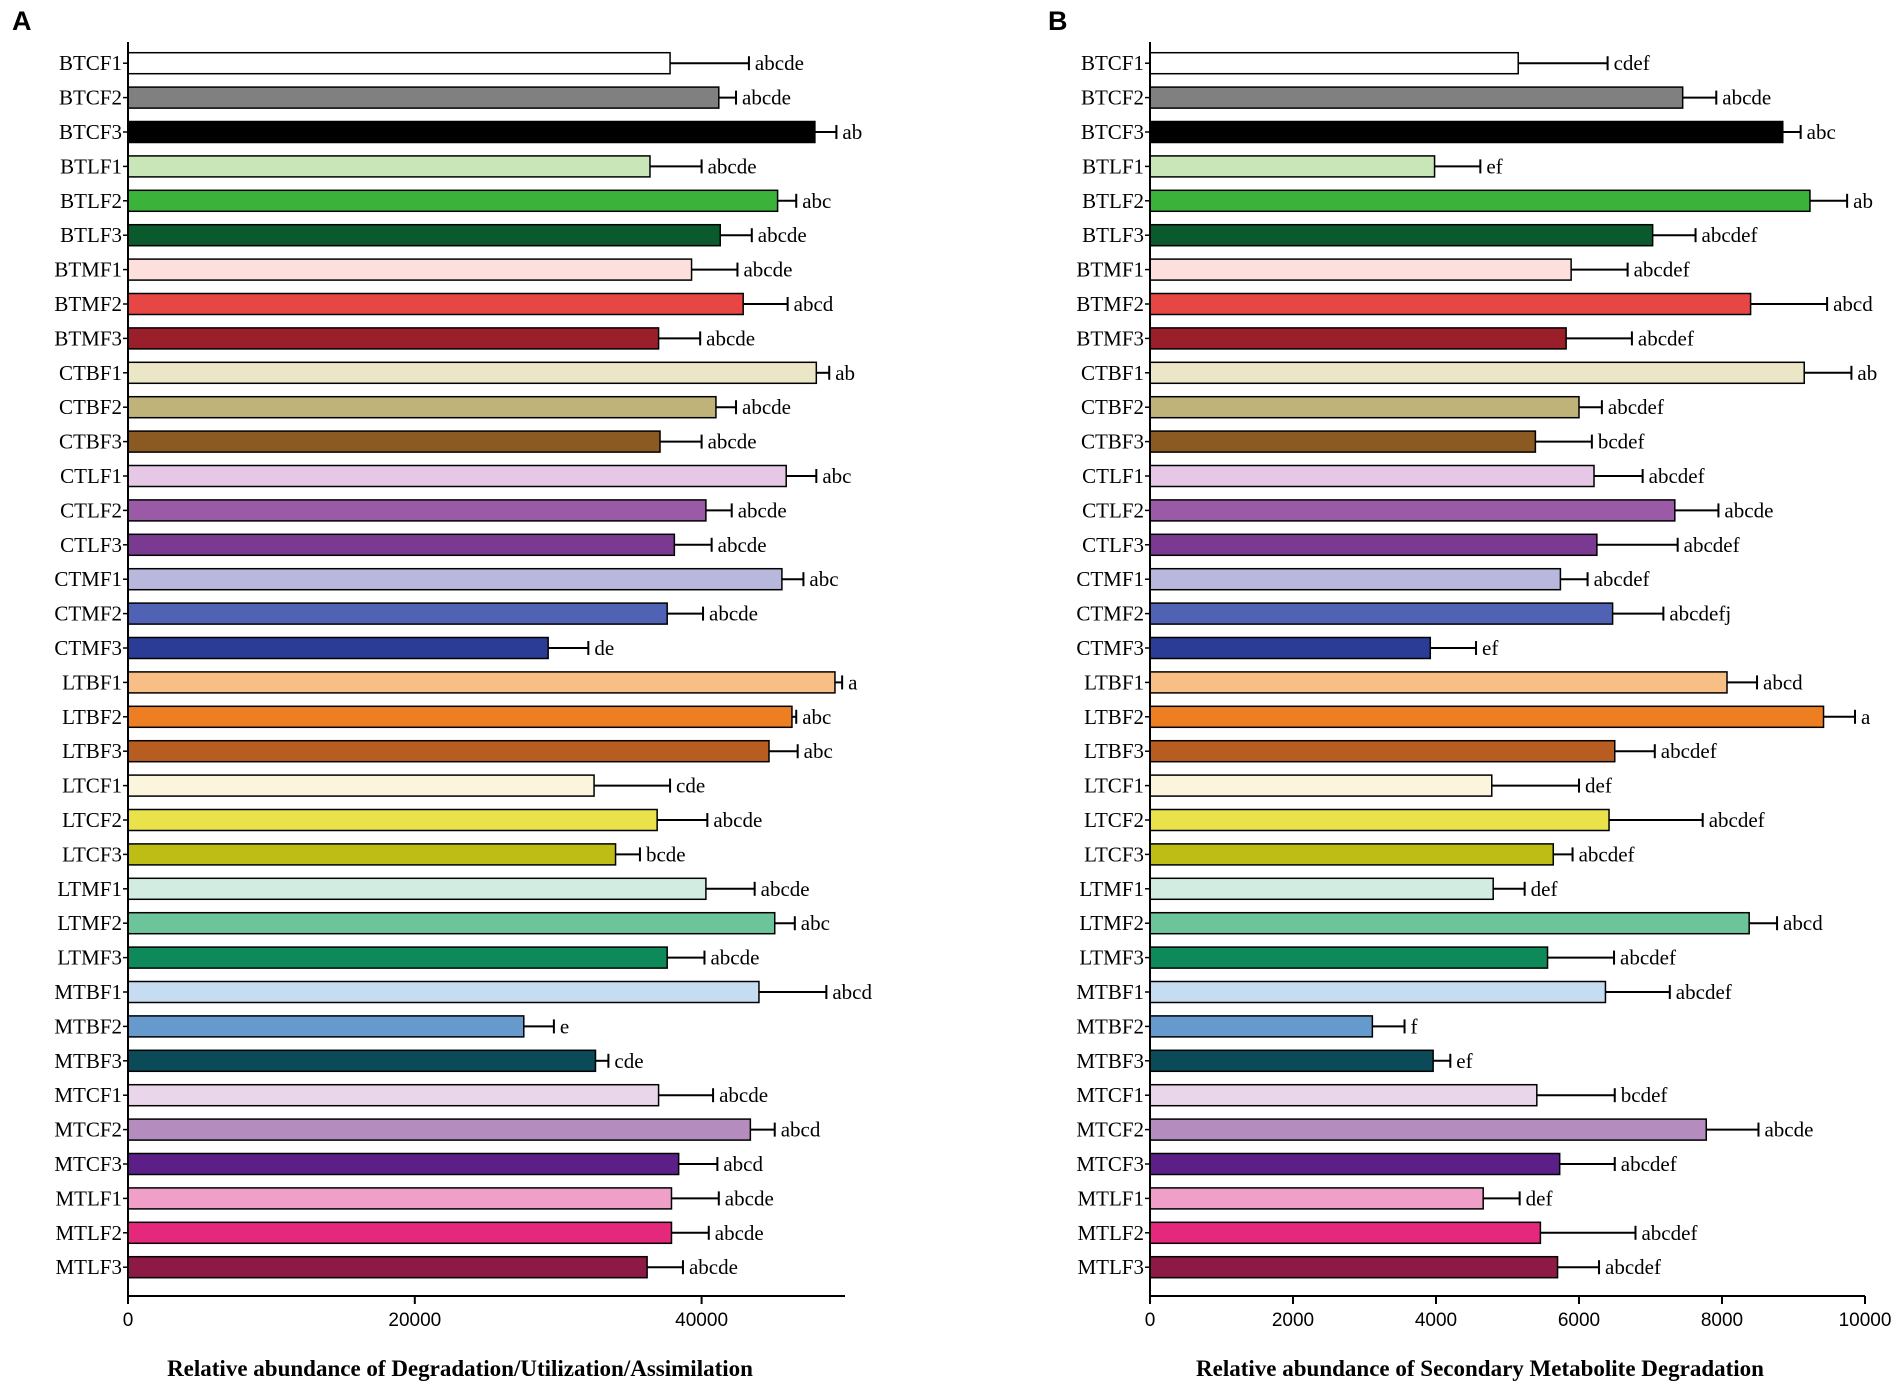  Describe the element at coordinates (91, 235) in the screenshot. I see `panel-a-label-btlf3: BTLF3` at that location.